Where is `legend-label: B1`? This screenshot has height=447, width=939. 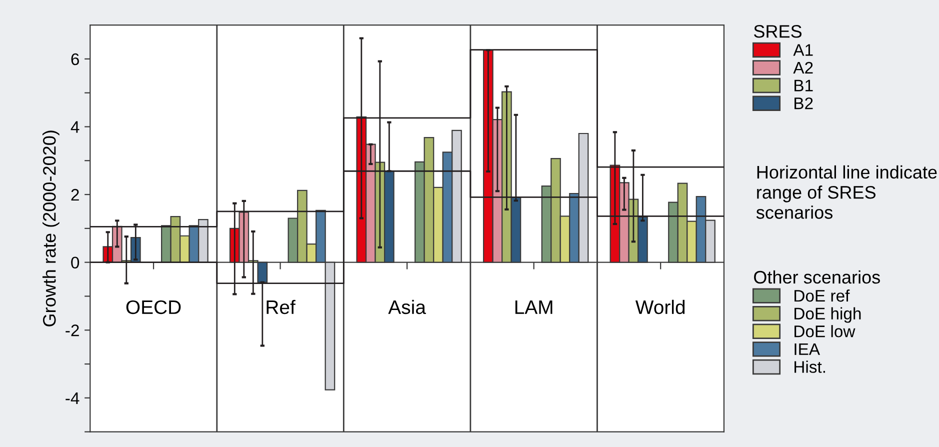 legend-label: B1 is located at coordinates (803, 86).